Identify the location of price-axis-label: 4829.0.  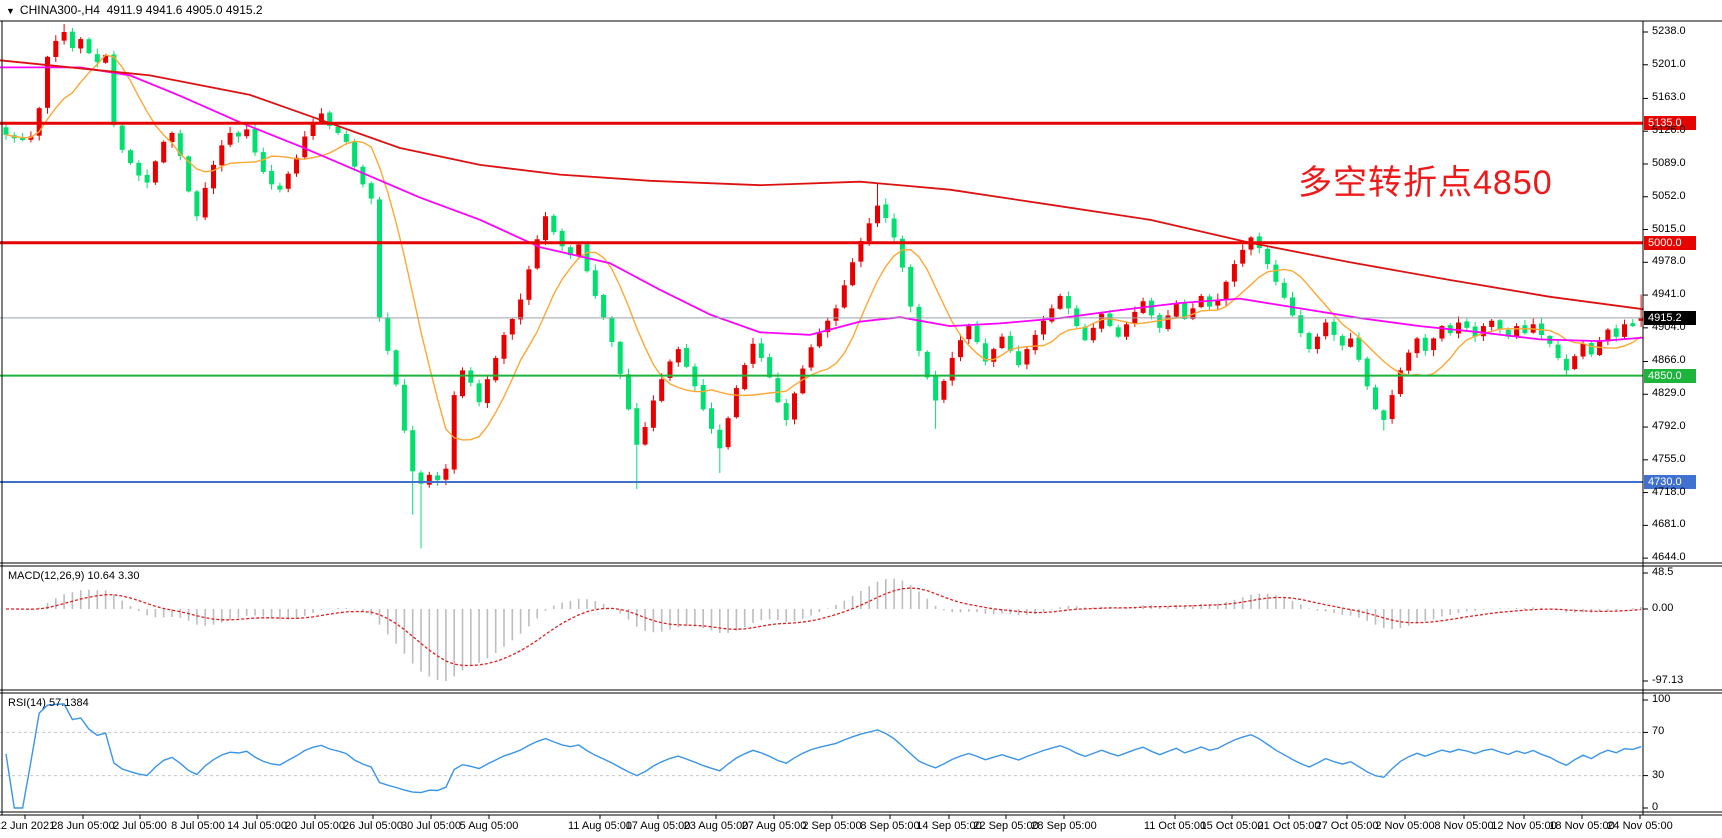
(1669, 393).